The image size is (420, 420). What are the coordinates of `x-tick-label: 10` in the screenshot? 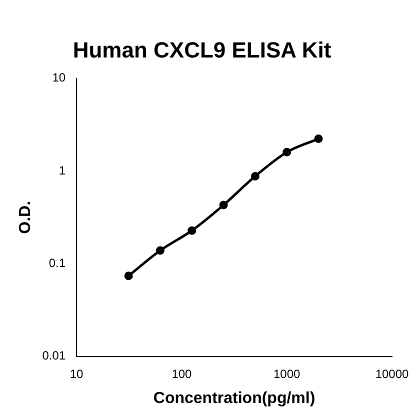 It's located at (77, 373).